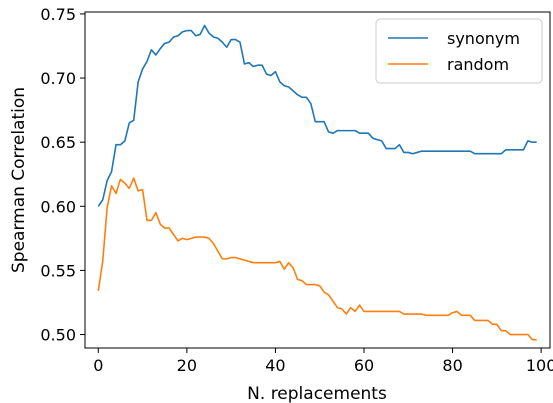  What do you see at coordinates (478, 64) in the screenshot?
I see `legend-label-random: random` at bounding box center [478, 64].